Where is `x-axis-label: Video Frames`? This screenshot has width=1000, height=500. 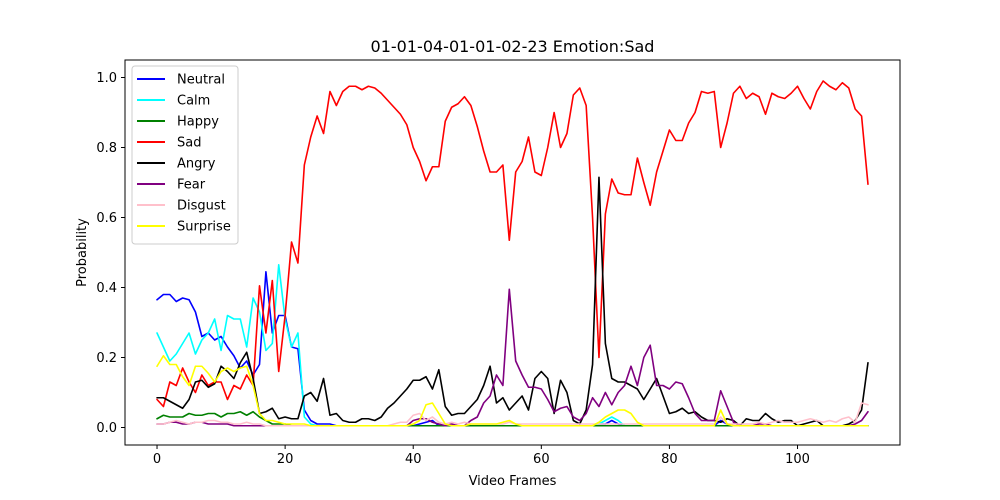 x-axis-label: Video Frames is located at coordinates (513, 481).